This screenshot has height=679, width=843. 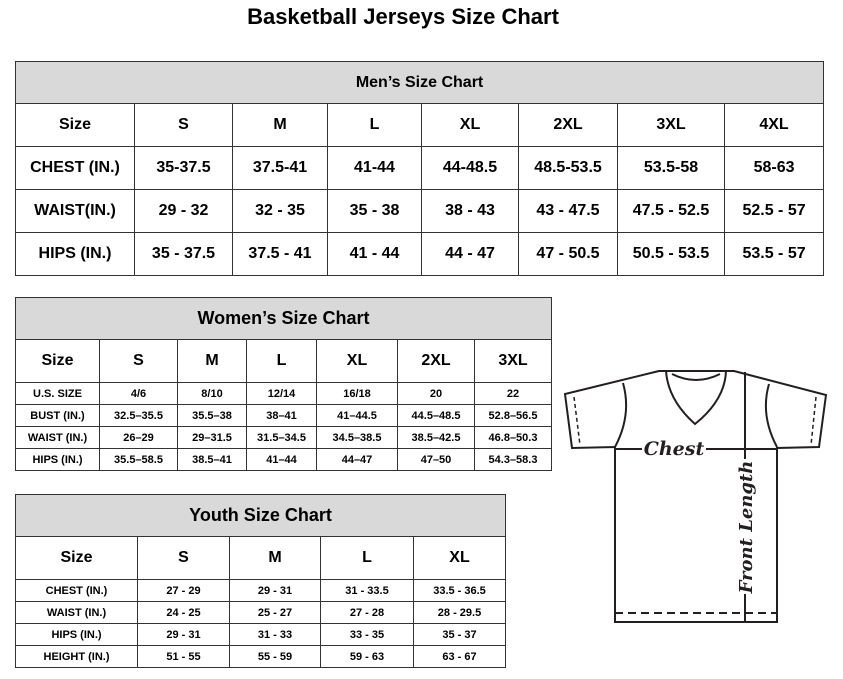 I want to click on table-row: U.S. SIZE 4/6 8/10 12/14 16/18 20 22, so click(x=284, y=393).